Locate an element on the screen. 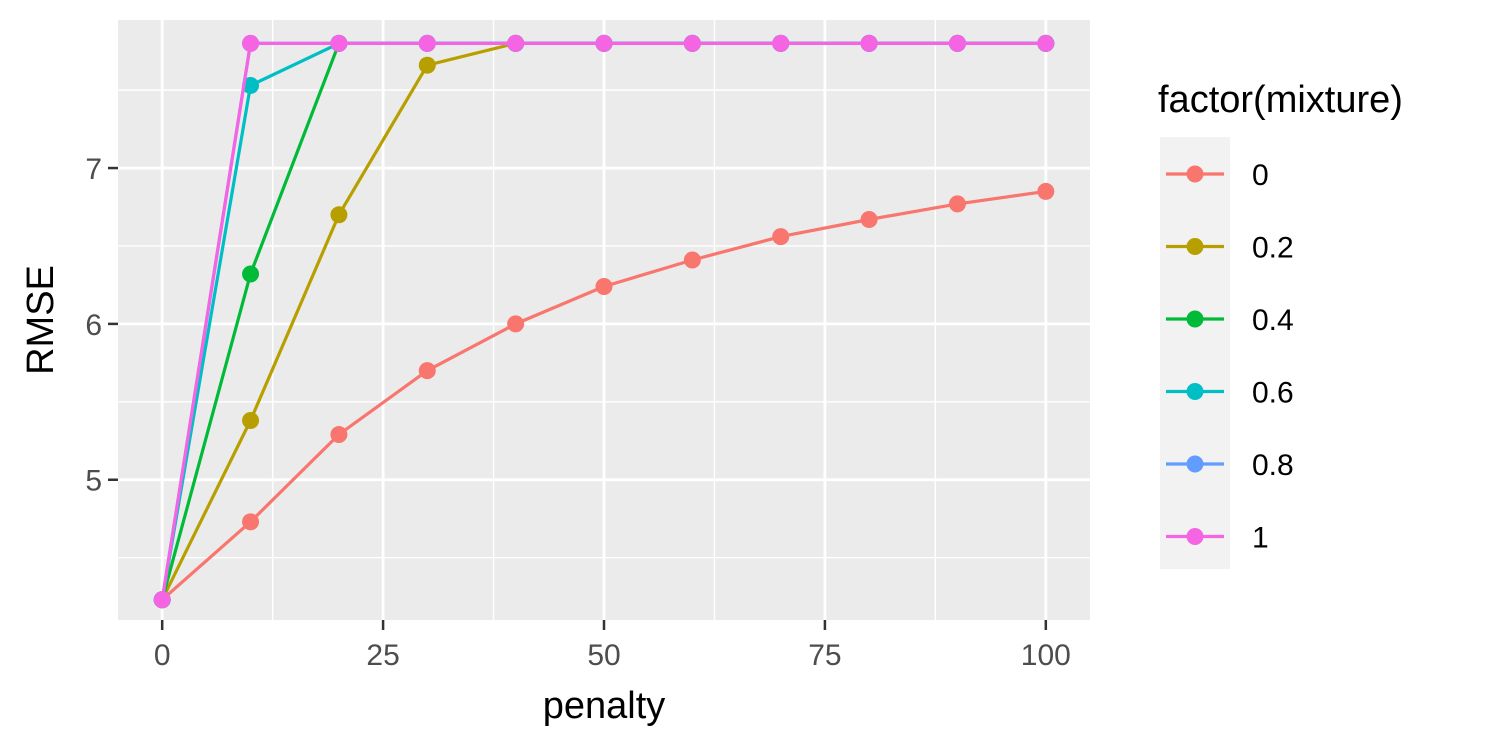 The width and height of the screenshot is (1500, 750). legend-item-0.4: 0.4 is located at coordinates (1230, 320).